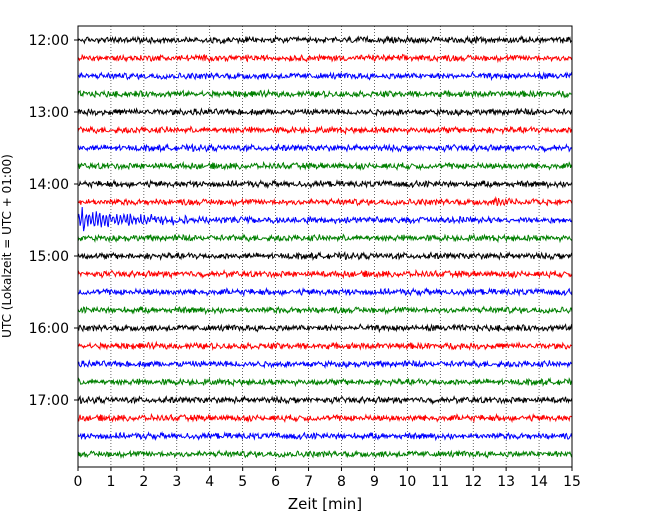 Image resolution: width=650 pixels, height=520 pixels. Describe the element at coordinates (506, 482) in the screenshot. I see `x-tick-label: 13` at that location.